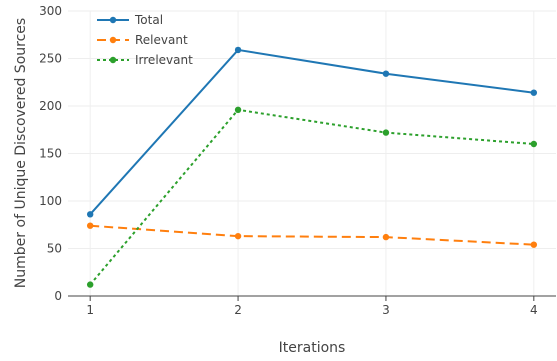 This screenshot has width=557, height=361. What do you see at coordinates (50, 11) in the screenshot?
I see `y-tick-label: 300` at bounding box center [50, 11].